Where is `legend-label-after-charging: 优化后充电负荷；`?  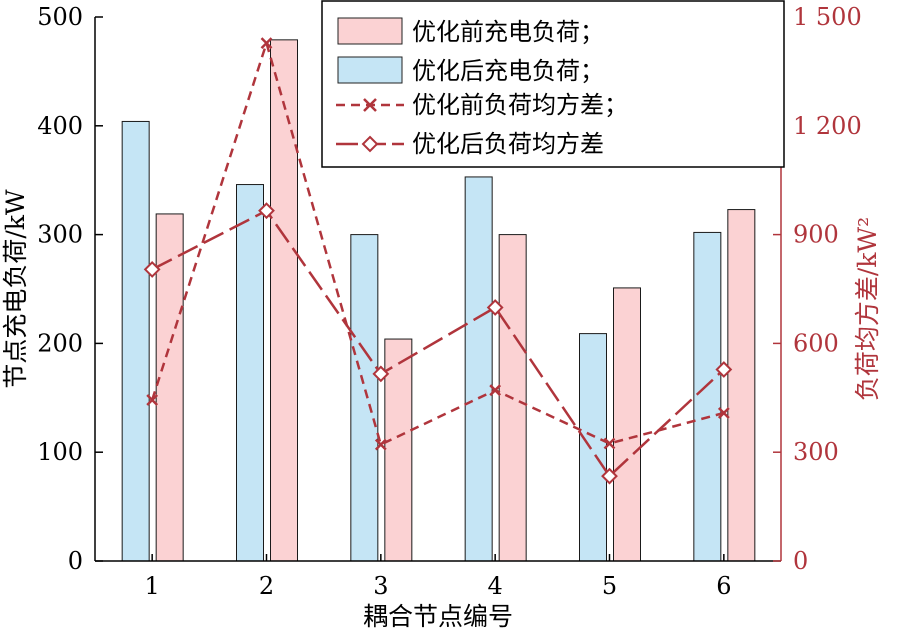 legend-label-after-charging: 优化后充电负荷； is located at coordinates (508, 71).